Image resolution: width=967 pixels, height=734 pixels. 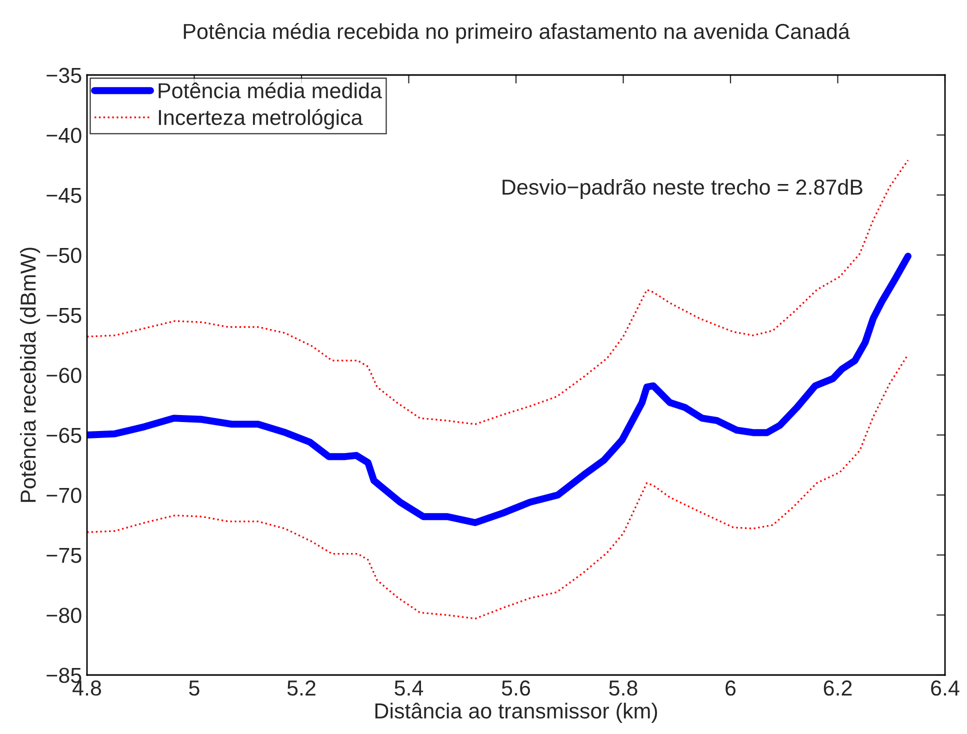 What do you see at coordinates (64, 256) in the screenshot?
I see `y-tick-label: −50` at bounding box center [64, 256].